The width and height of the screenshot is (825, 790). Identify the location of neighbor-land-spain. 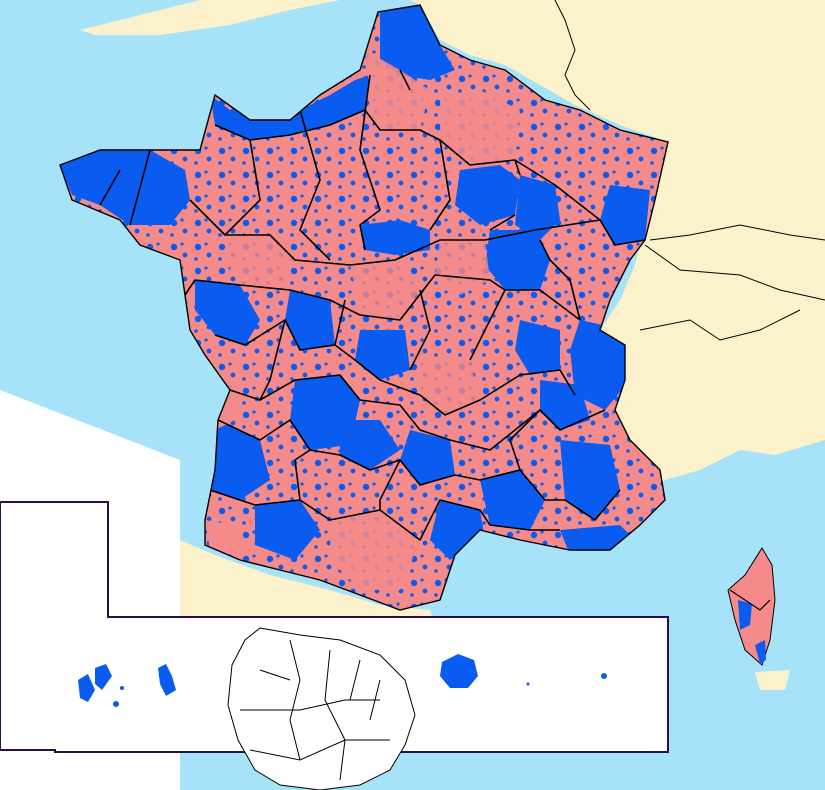
(310, 590).